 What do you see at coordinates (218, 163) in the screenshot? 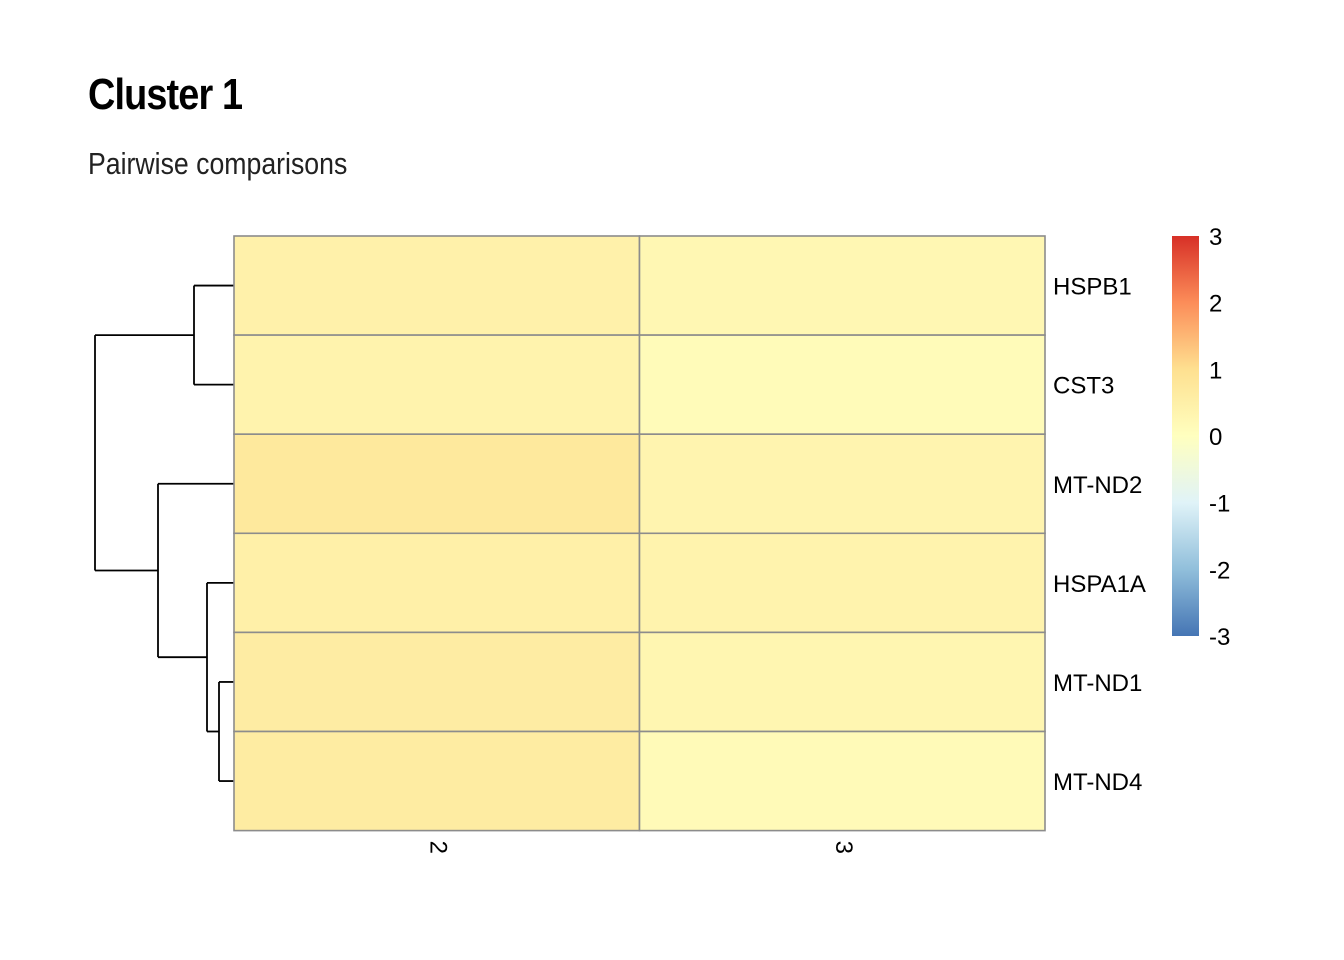
I see `chart-subtitle: Pairwise comparisons` at bounding box center [218, 163].